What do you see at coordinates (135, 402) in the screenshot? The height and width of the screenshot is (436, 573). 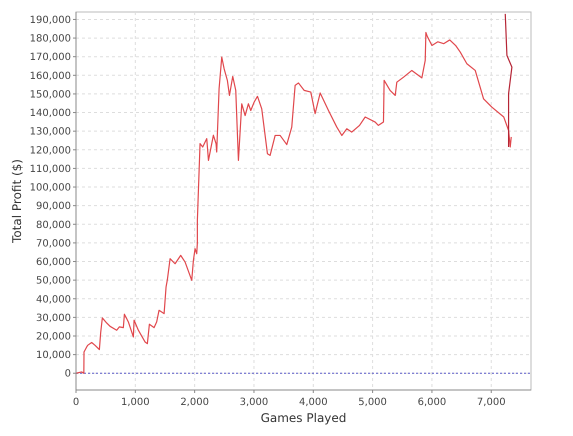 I see `x-tick-label: 1,000` at bounding box center [135, 402].